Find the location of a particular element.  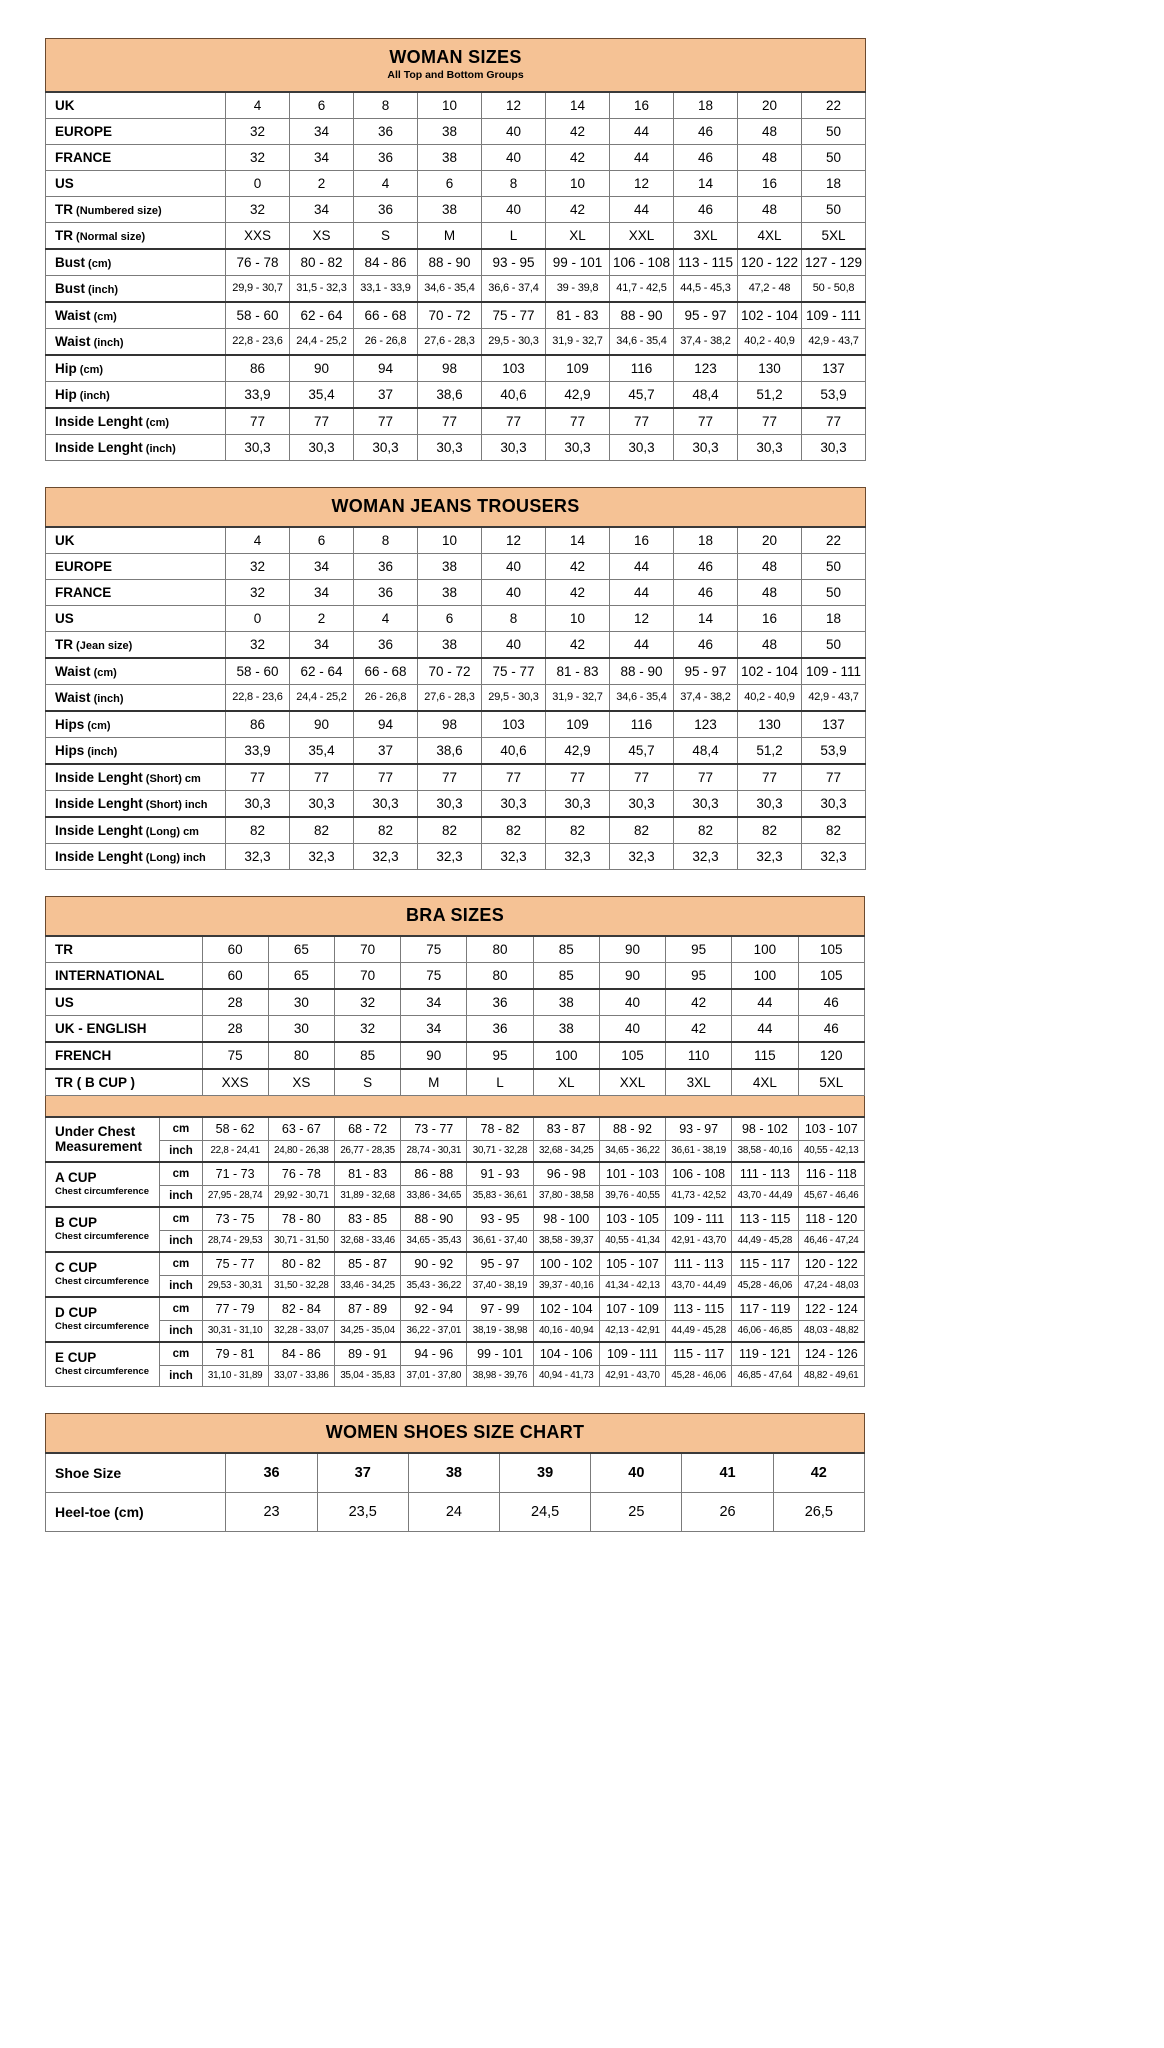

row-label: US is located at coordinates (124, 1001).